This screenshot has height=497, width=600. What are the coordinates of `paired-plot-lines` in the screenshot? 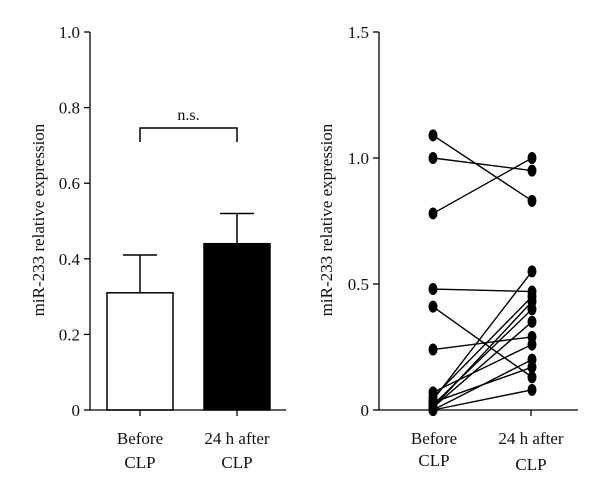 It's located at (482, 272).